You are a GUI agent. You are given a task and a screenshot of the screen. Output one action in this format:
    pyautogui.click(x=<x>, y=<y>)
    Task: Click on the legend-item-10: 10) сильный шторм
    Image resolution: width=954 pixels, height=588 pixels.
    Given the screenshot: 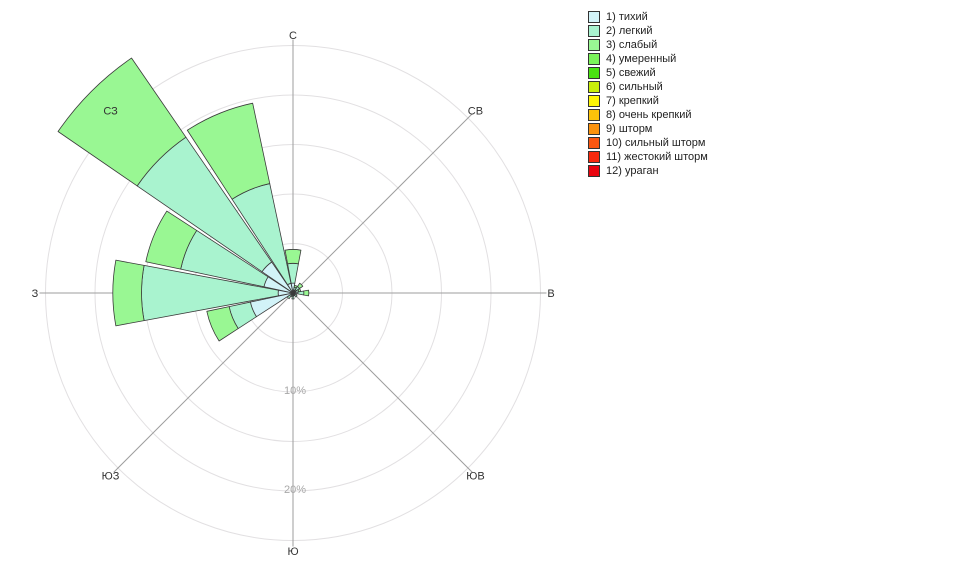 What is the action you would take?
    pyautogui.click(x=648, y=143)
    